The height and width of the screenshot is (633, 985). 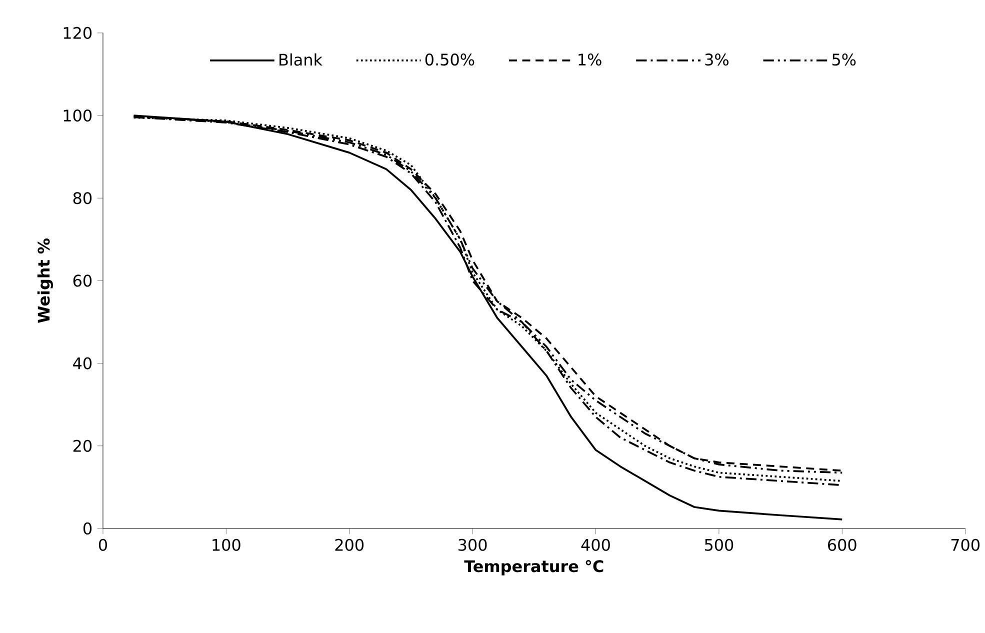 I want to click on y-tick-label: 100, so click(x=78, y=115).